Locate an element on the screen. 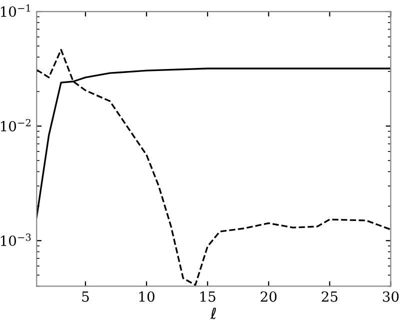  x-axis-title: ℓ is located at coordinates (213, 314).